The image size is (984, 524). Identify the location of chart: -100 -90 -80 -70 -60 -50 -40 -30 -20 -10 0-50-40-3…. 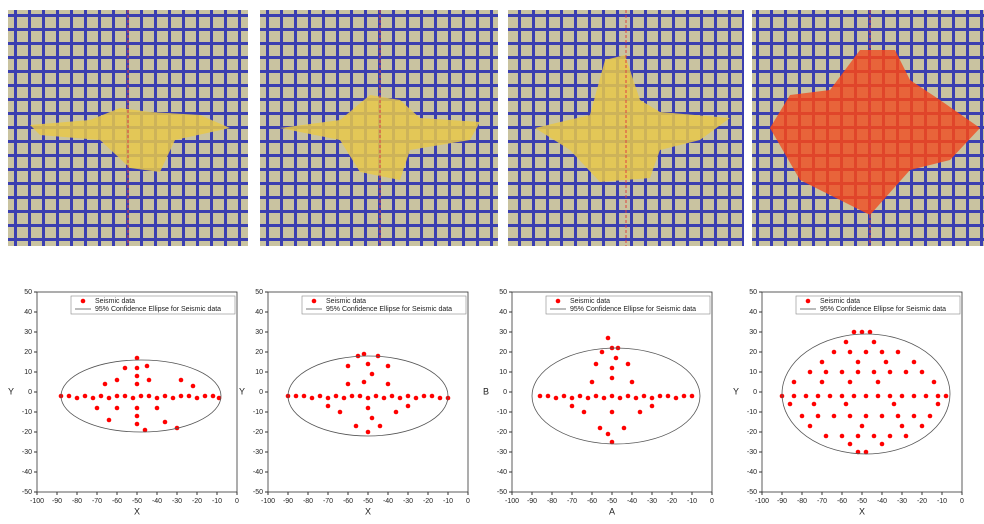
(848, 403).